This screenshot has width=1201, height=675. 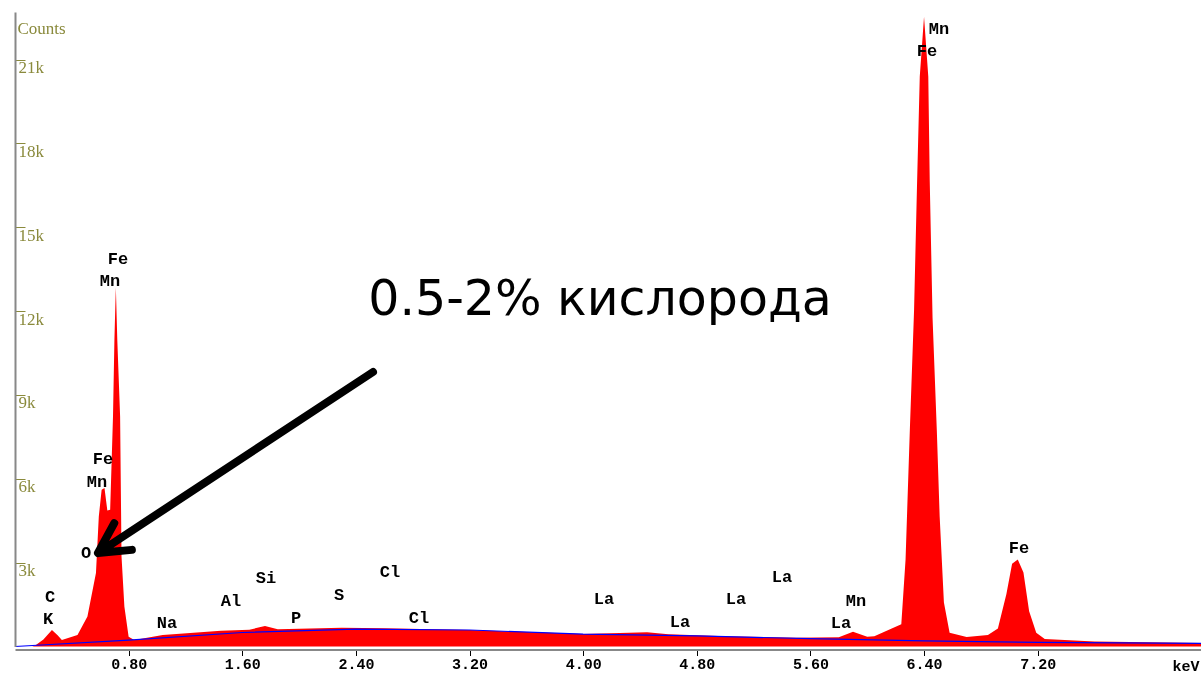 I want to click on annotation: C, so click(x=50, y=597).